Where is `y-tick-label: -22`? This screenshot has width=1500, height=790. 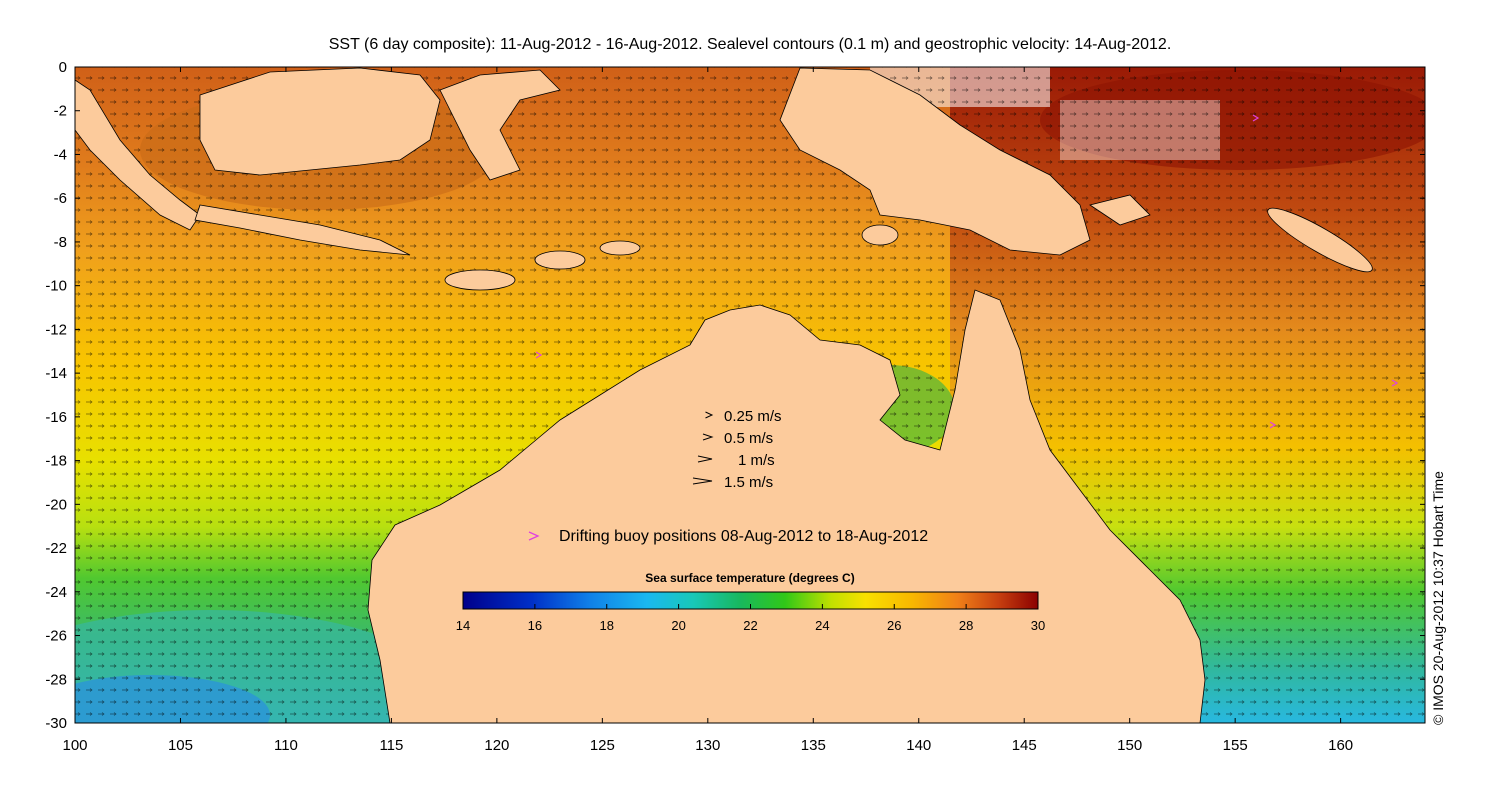 y-tick-label: -22 is located at coordinates (56, 548).